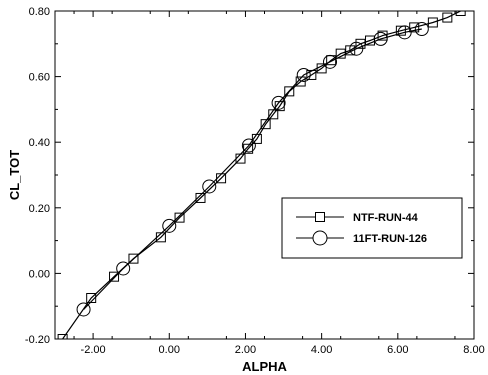 The height and width of the screenshot is (375, 488). What do you see at coordinates (169, 350) in the screenshot?
I see `x-tick-label: 0.00` at bounding box center [169, 350].